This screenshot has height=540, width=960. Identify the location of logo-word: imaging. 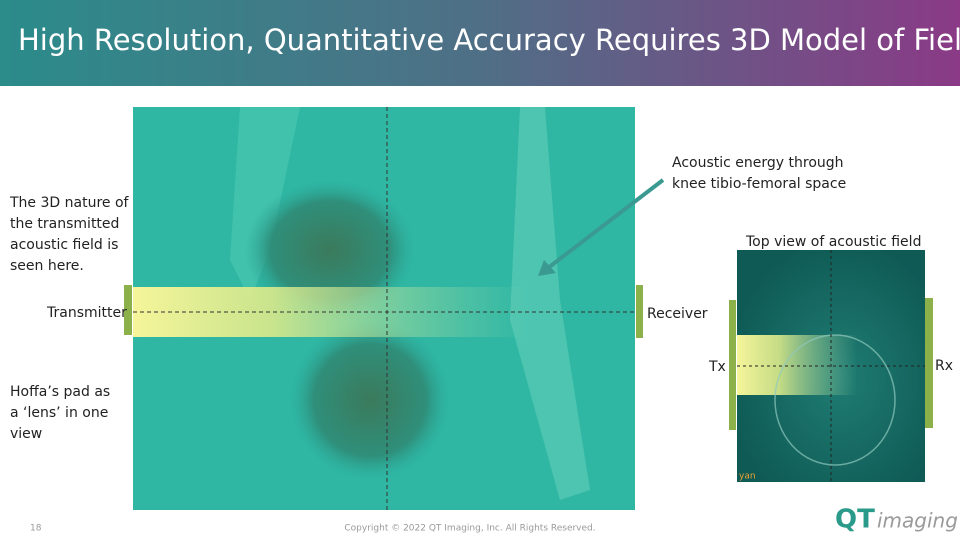
(917, 521).